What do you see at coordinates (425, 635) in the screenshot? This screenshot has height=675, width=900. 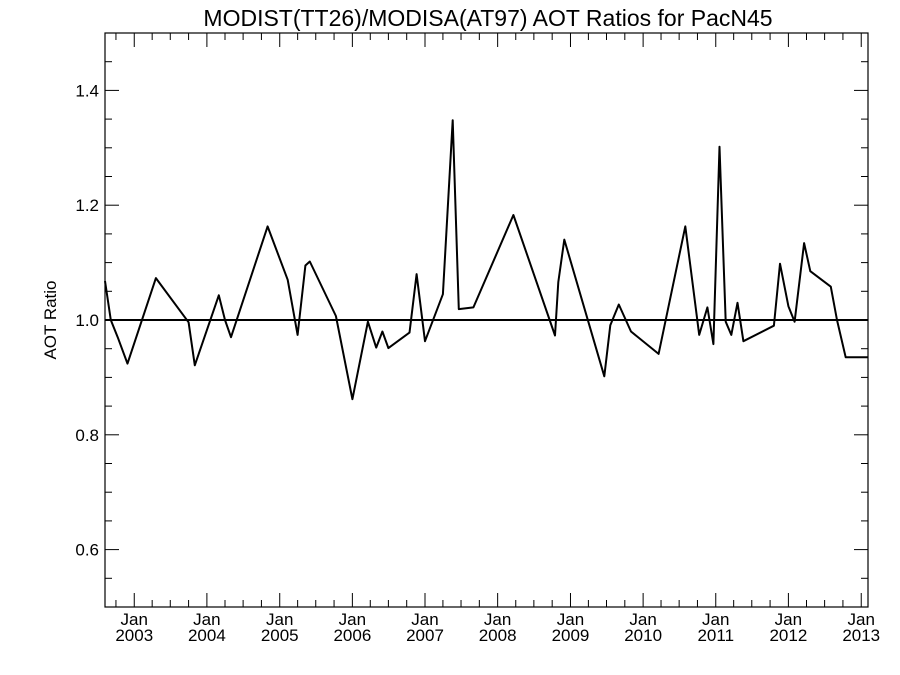 I see `x-tick-year-label: 2007` at bounding box center [425, 635].